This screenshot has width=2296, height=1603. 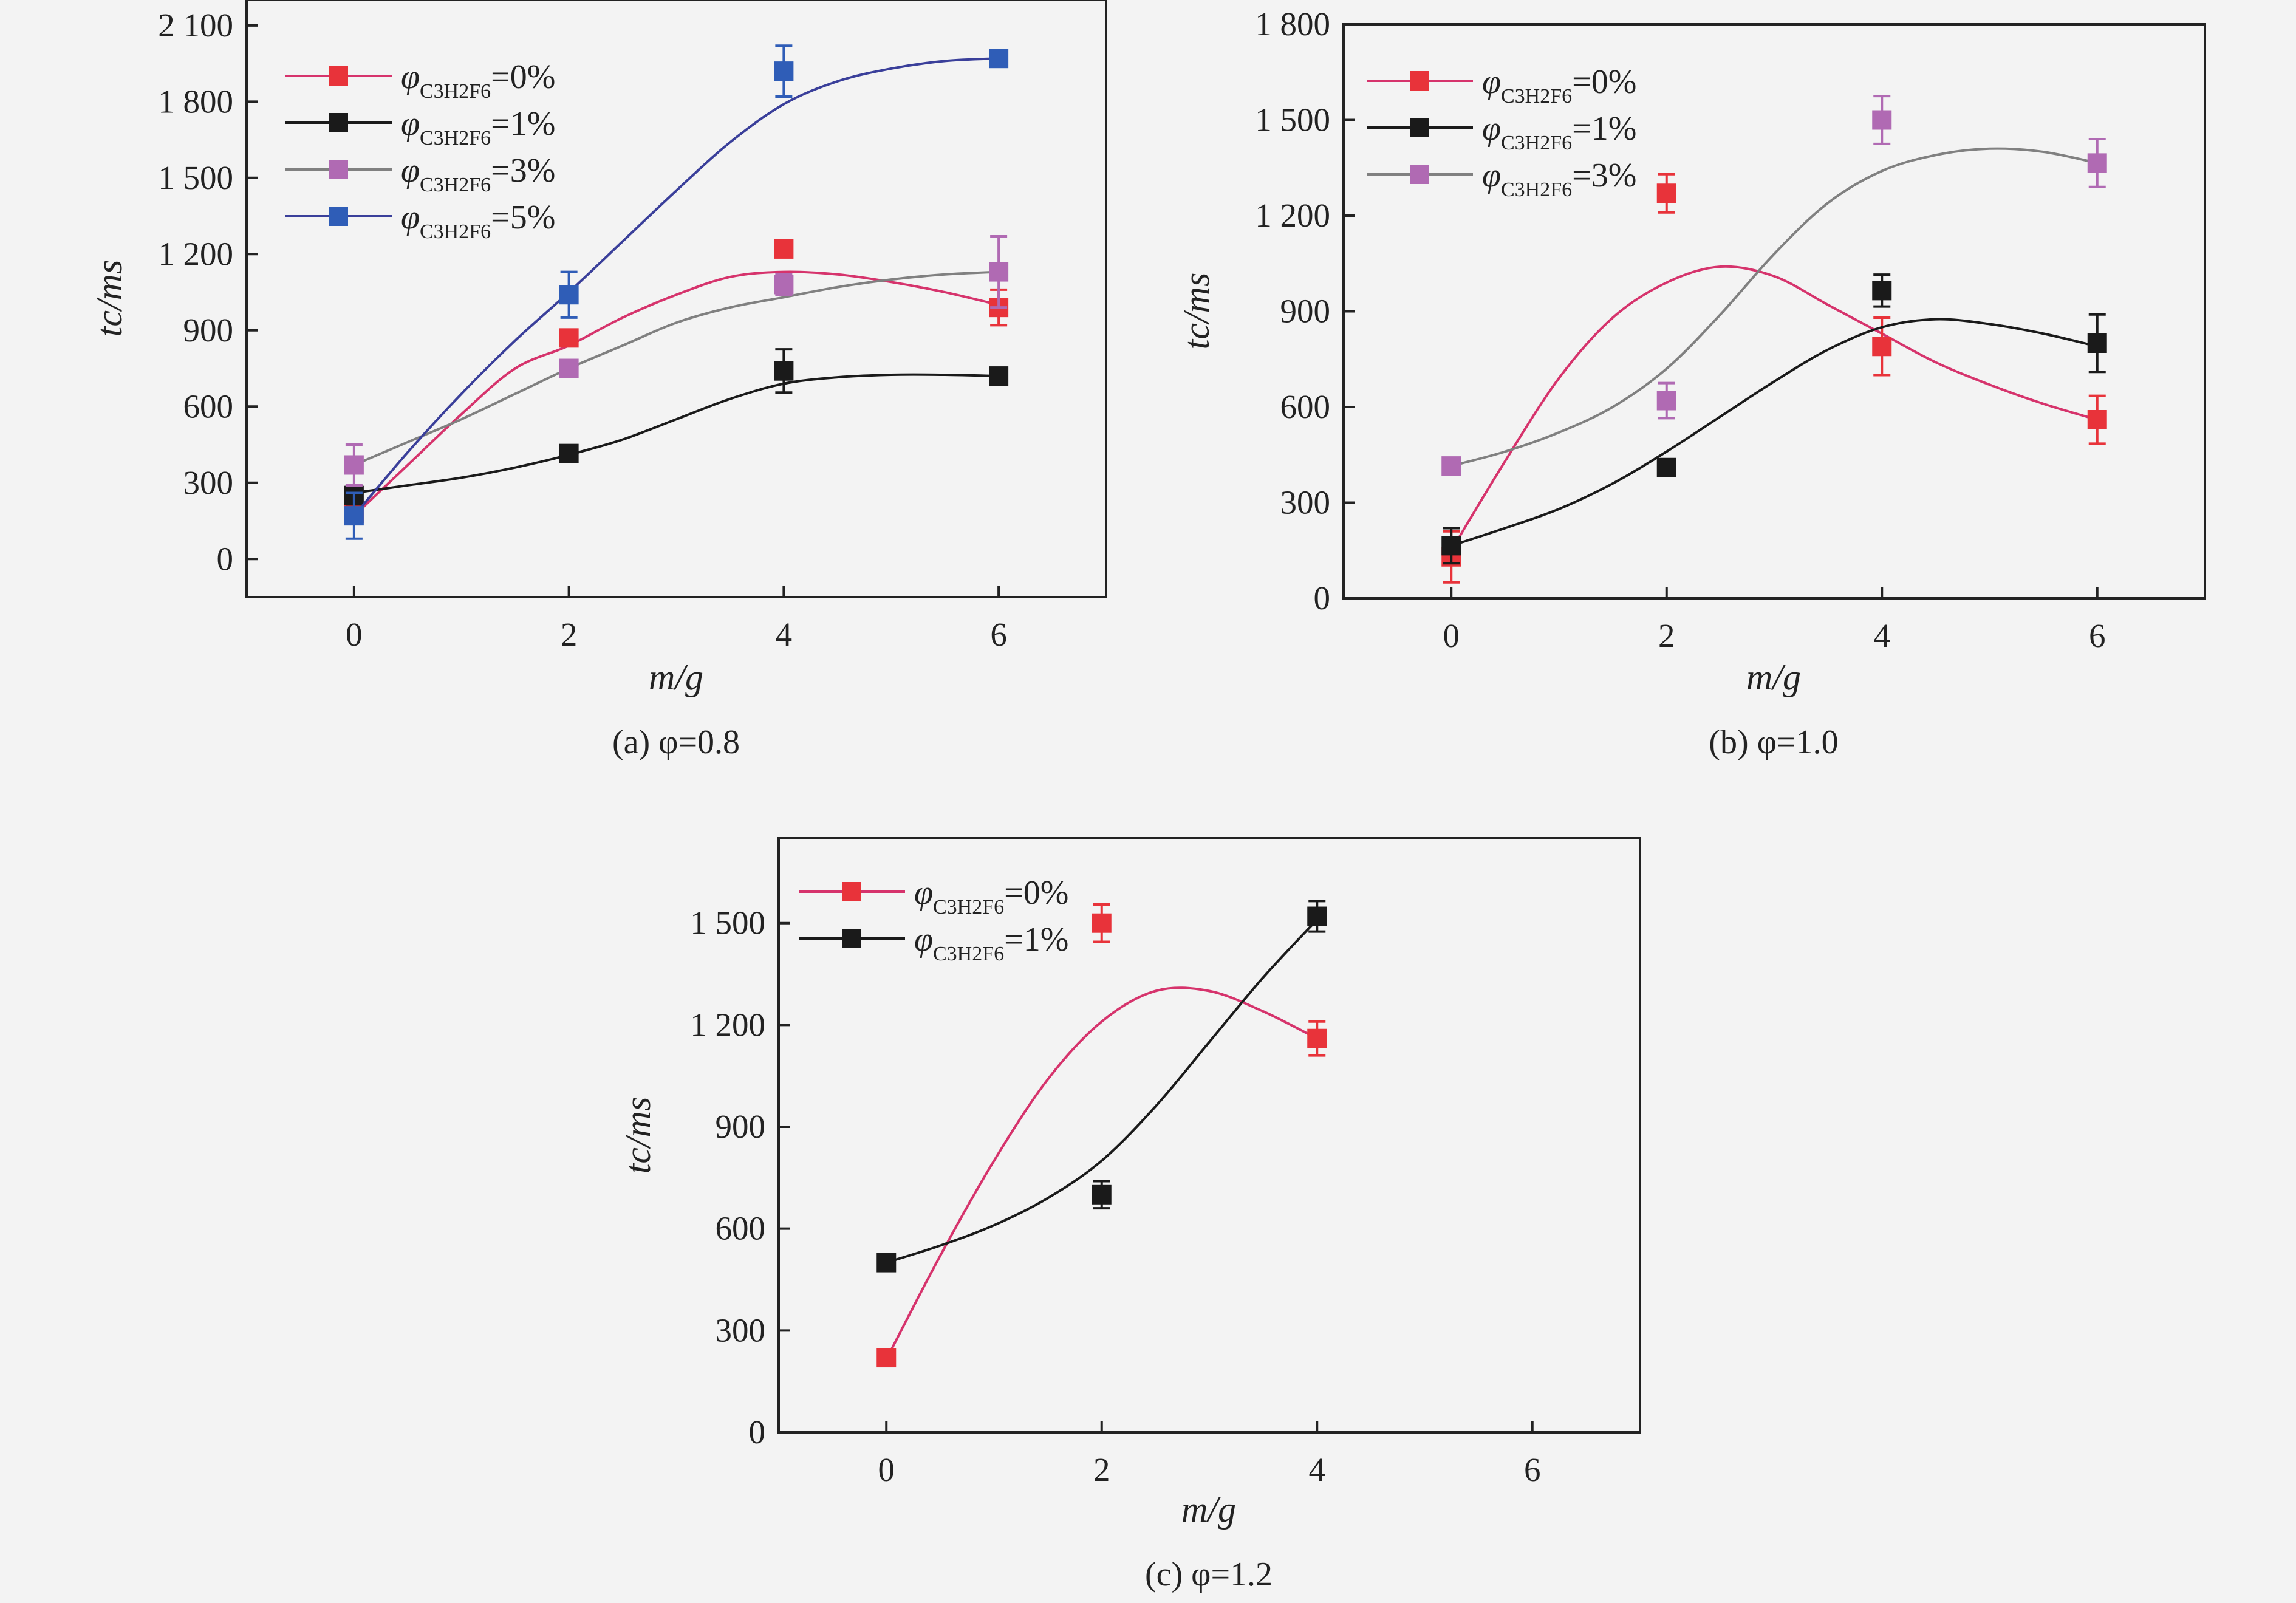 I want to click on legend-label: φC3H2F6=5%, so click(x=478, y=221).